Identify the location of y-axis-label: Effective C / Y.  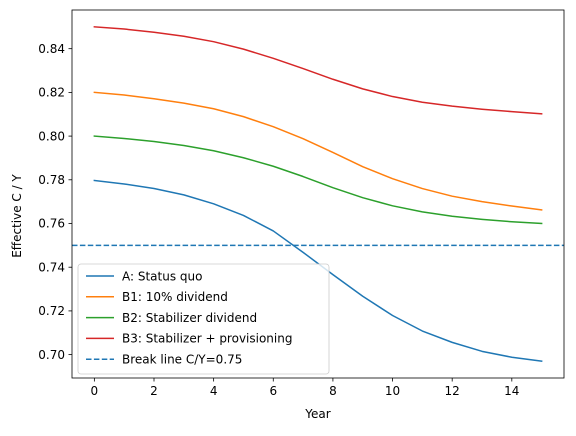
(17, 216).